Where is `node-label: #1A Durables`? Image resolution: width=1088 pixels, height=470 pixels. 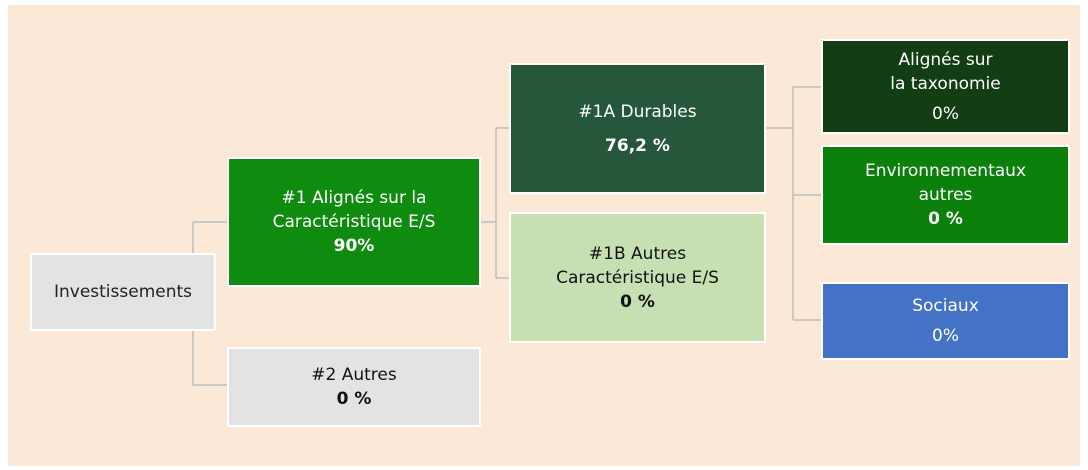
node-label: #1A Durables is located at coordinates (637, 111).